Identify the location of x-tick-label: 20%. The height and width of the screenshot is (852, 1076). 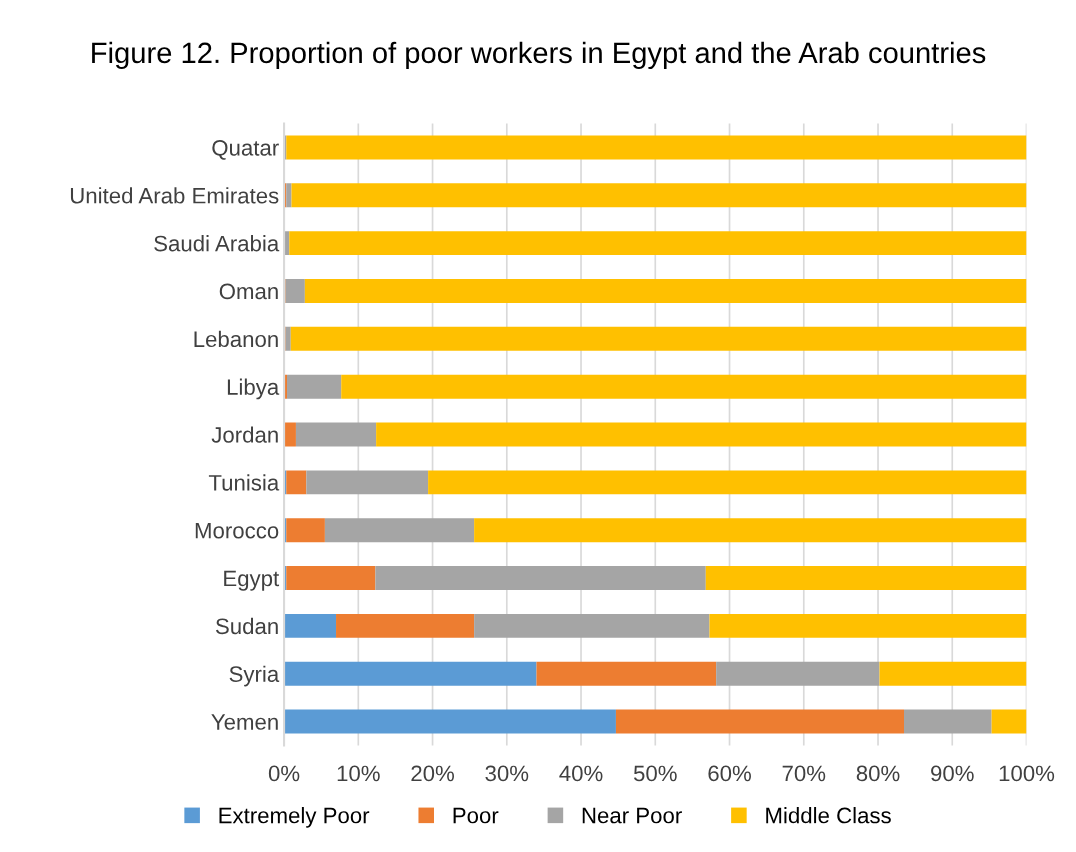
(432, 773).